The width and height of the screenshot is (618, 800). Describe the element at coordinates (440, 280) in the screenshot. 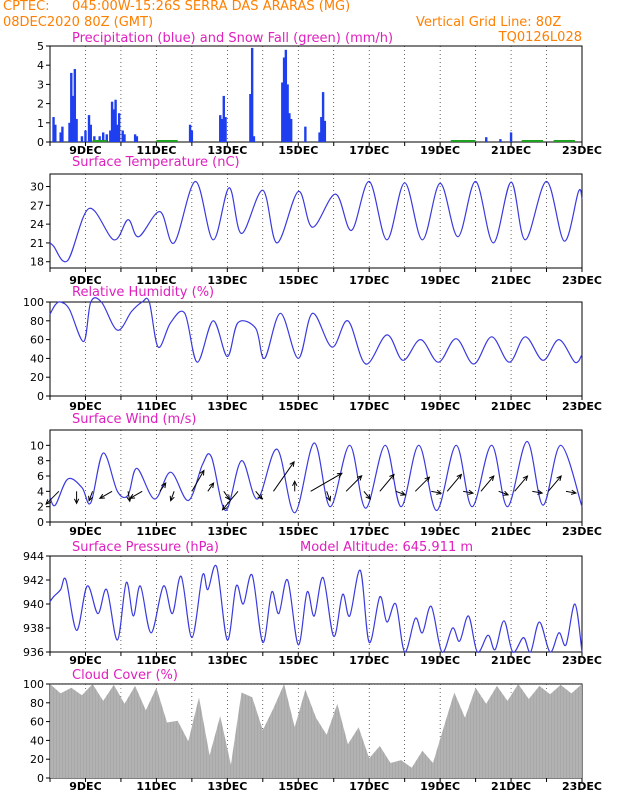

I see `temp-xtick-label: 19DEC` at that location.